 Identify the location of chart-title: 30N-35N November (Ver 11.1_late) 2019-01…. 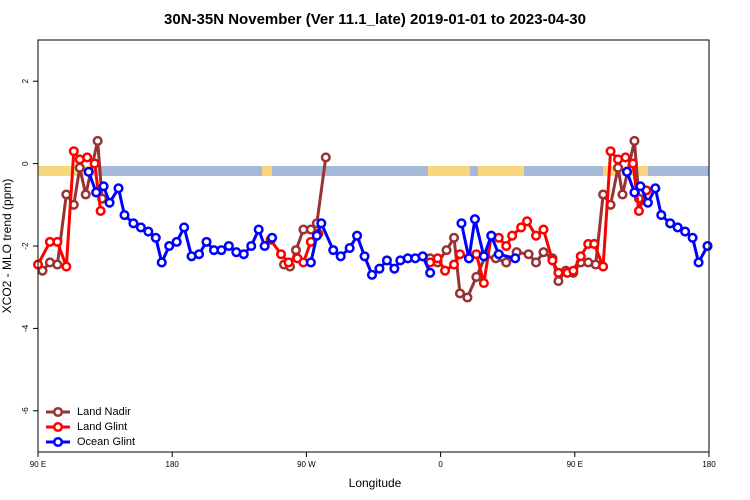
(375, 19).